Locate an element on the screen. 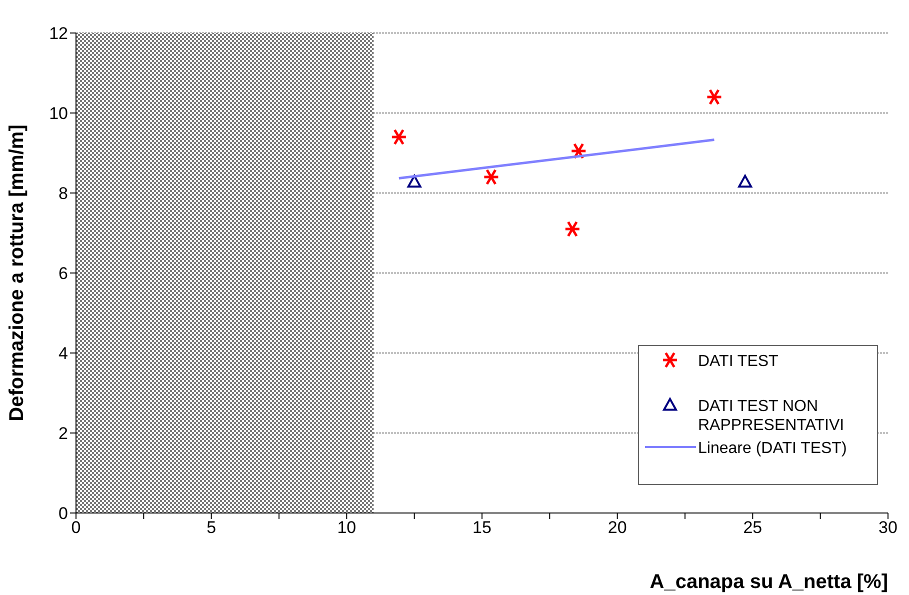 Image resolution: width=909 pixels, height=595 pixels. y-tick-label: 8 is located at coordinates (63, 194).